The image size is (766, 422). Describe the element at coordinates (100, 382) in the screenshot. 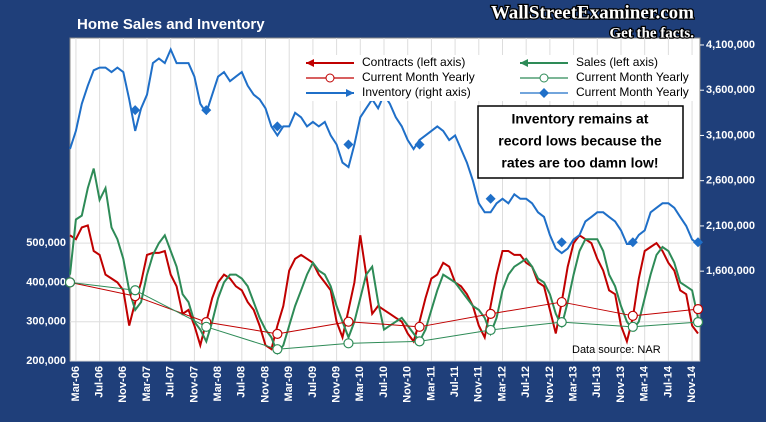

I see `x-tick-label: Jul-06` at that location.